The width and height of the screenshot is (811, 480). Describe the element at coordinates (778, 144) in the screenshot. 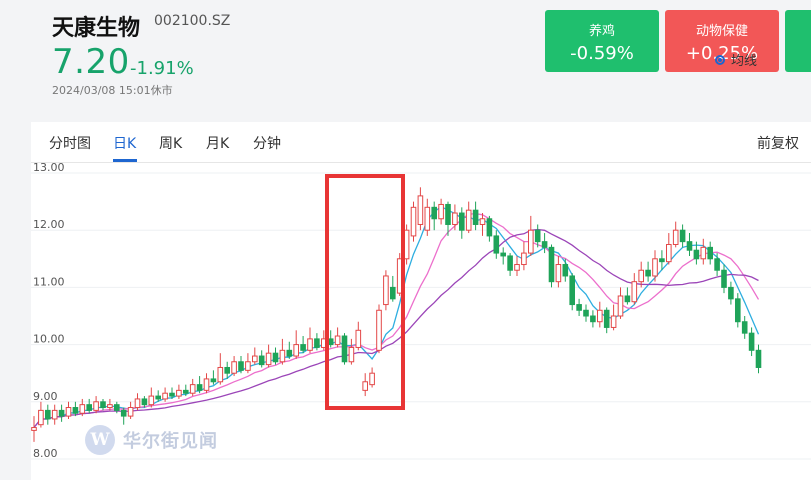

I see `price-adjust-toggle: 前复权` at that location.